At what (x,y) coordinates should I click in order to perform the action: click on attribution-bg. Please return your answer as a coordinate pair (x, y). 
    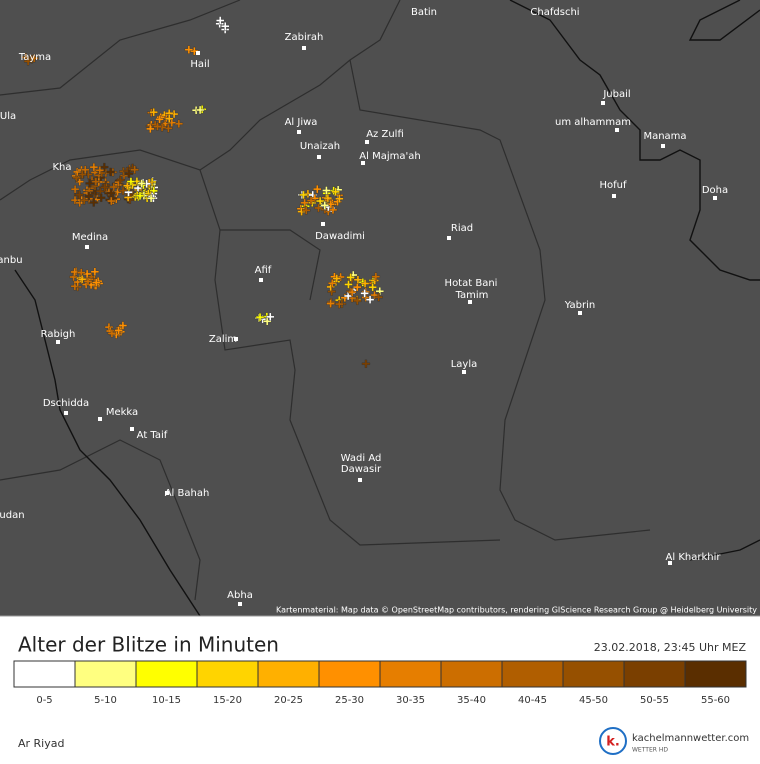
    Looking at the image, I should click on (516, 609).